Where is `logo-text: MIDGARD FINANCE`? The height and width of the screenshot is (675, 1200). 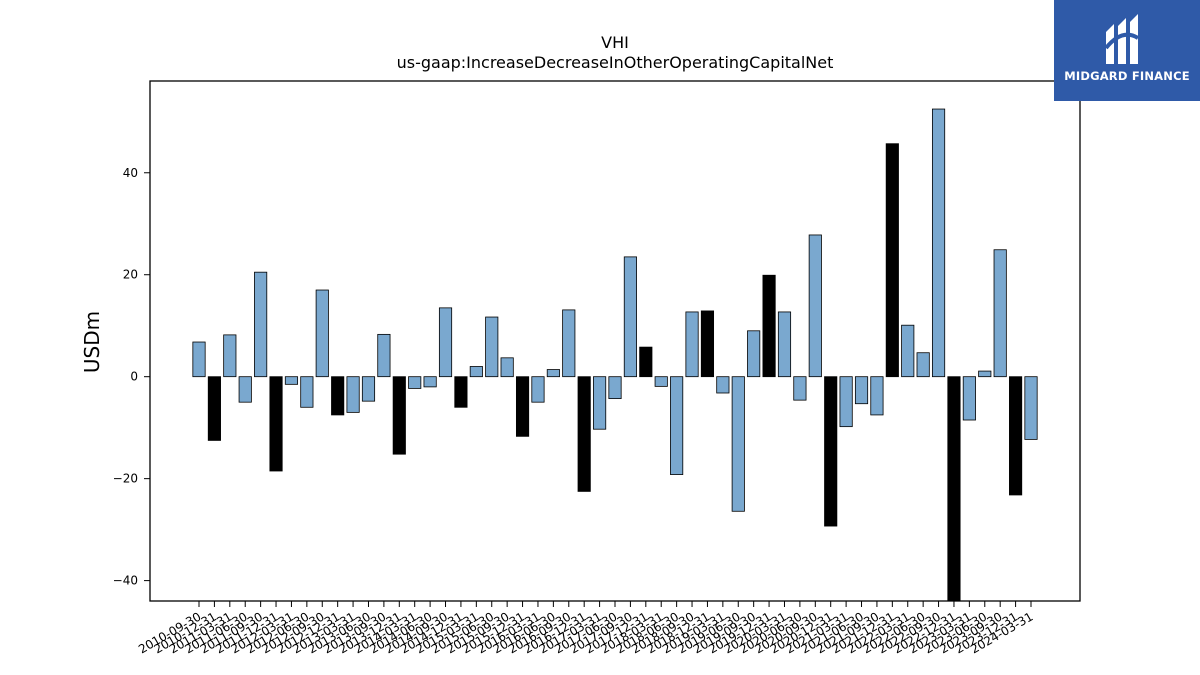 logo-text: MIDGARD FINANCE is located at coordinates (1127, 76).